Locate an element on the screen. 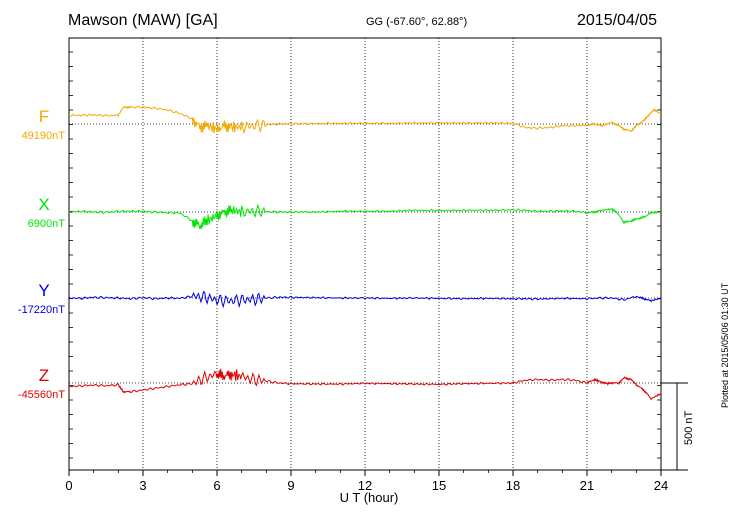  series-name-f: F is located at coordinates (44, 116).